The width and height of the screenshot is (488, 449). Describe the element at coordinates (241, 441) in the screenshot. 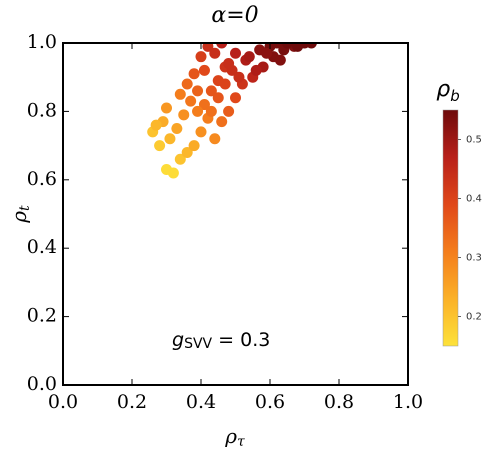

I see `x-label-sub: τ` at that location.